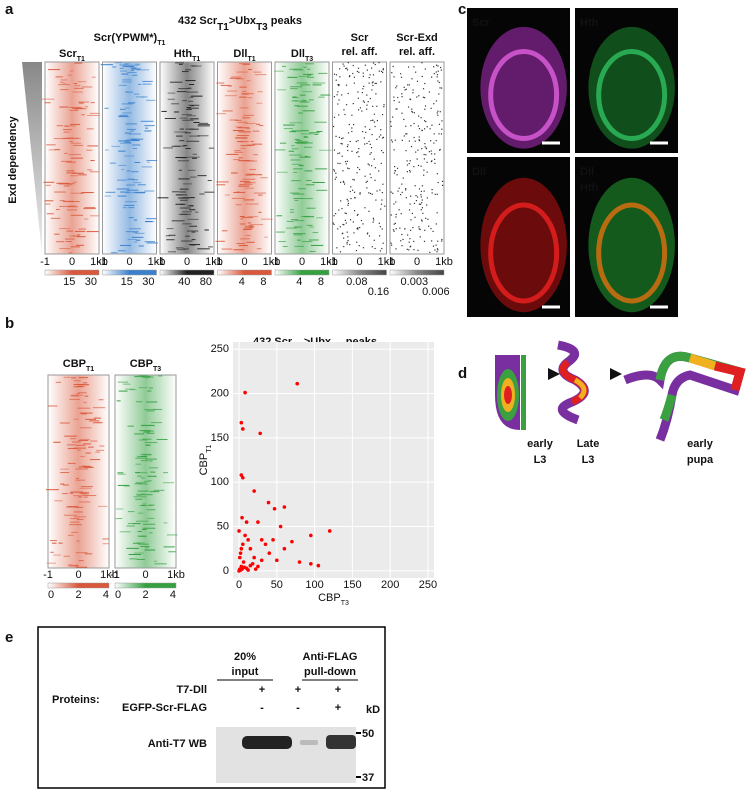 Image resolution: width=750 pixels, height=791 pixels. I want to click on tissue, so click(523, 245).